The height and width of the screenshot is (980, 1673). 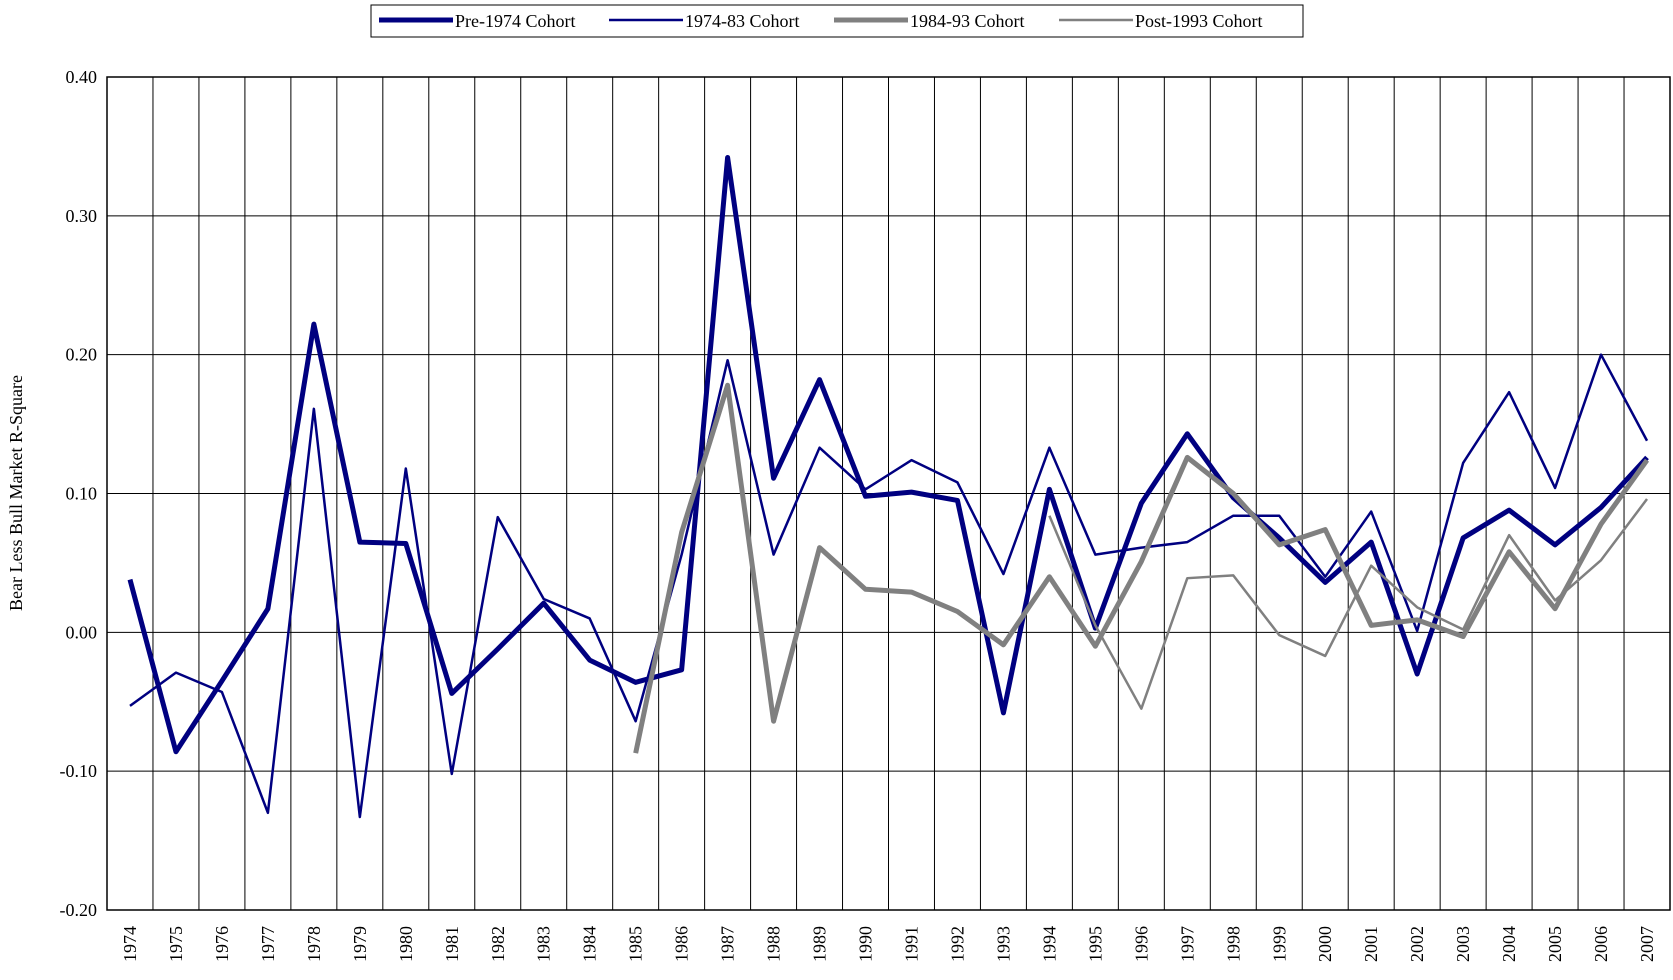 What do you see at coordinates (1463, 944) in the screenshot?
I see `x-tick-label: 2003` at bounding box center [1463, 944].